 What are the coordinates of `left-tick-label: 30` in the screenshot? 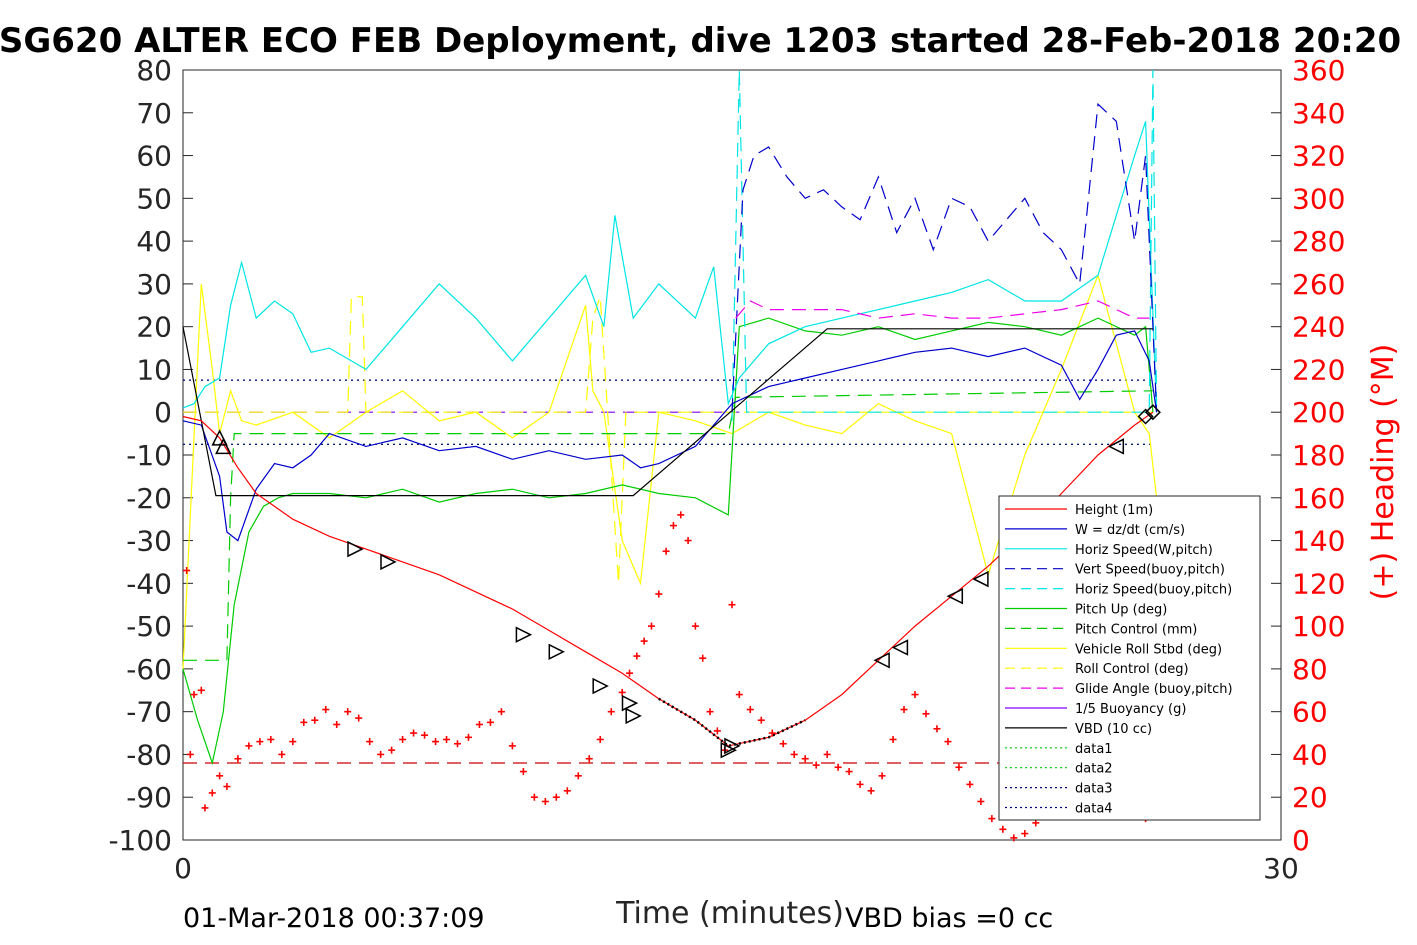 It's located at (154, 284).